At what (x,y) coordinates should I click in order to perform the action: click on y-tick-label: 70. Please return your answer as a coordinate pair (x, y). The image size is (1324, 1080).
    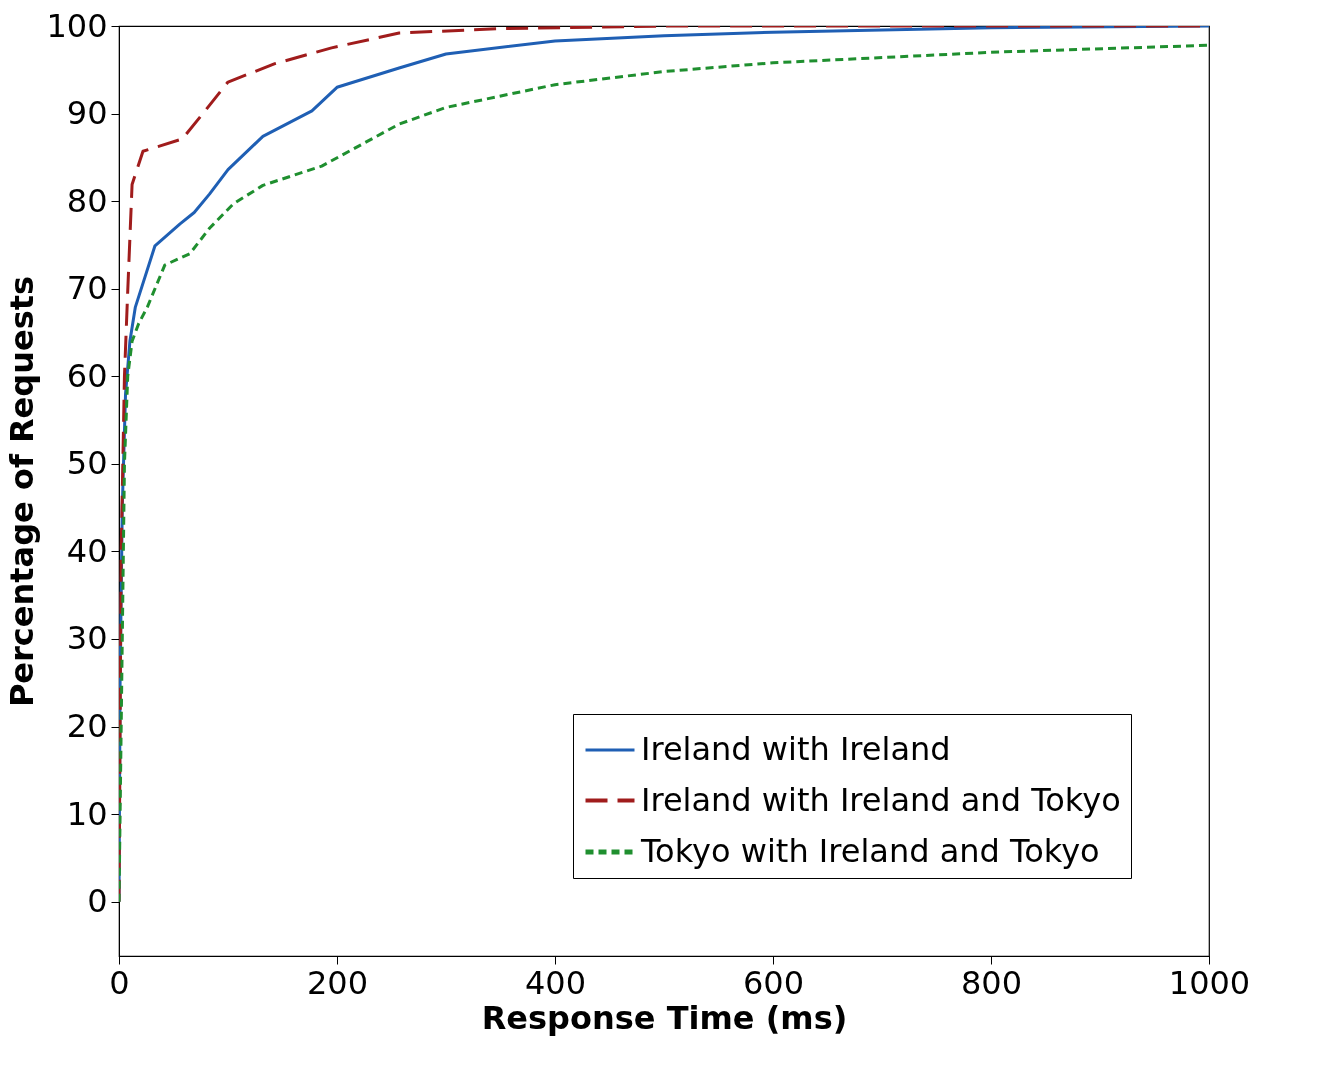
    Looking at the image, I should click on (87, 288).